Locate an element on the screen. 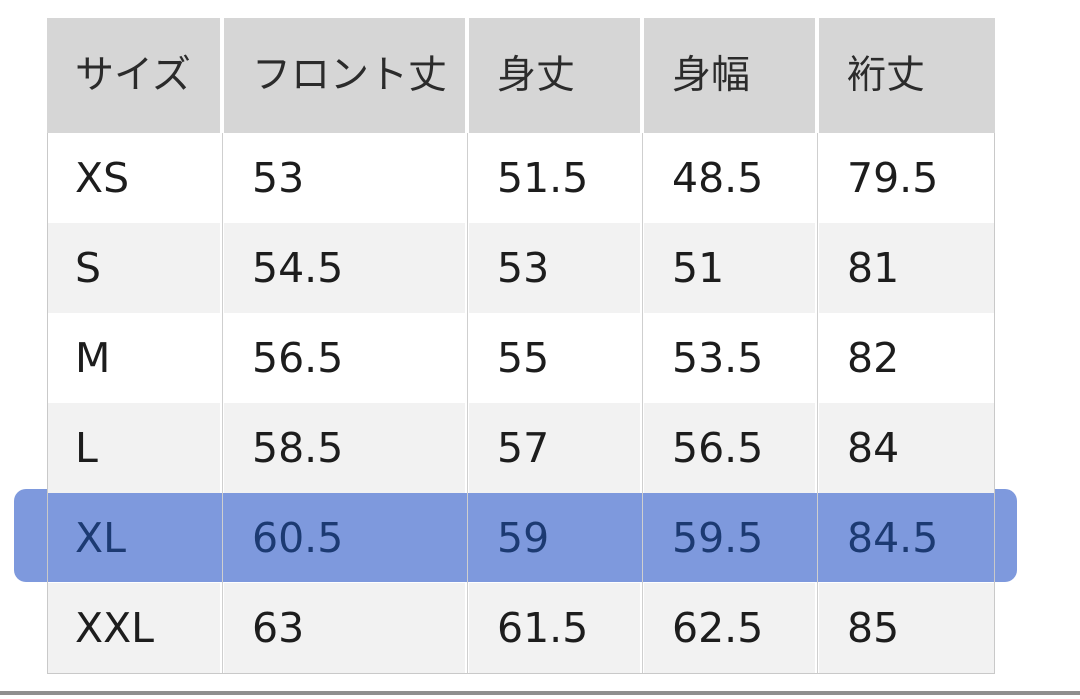 This screenshot has height=699, width=1080. body-width-cell: 51 is located at coordinates (727, 268).